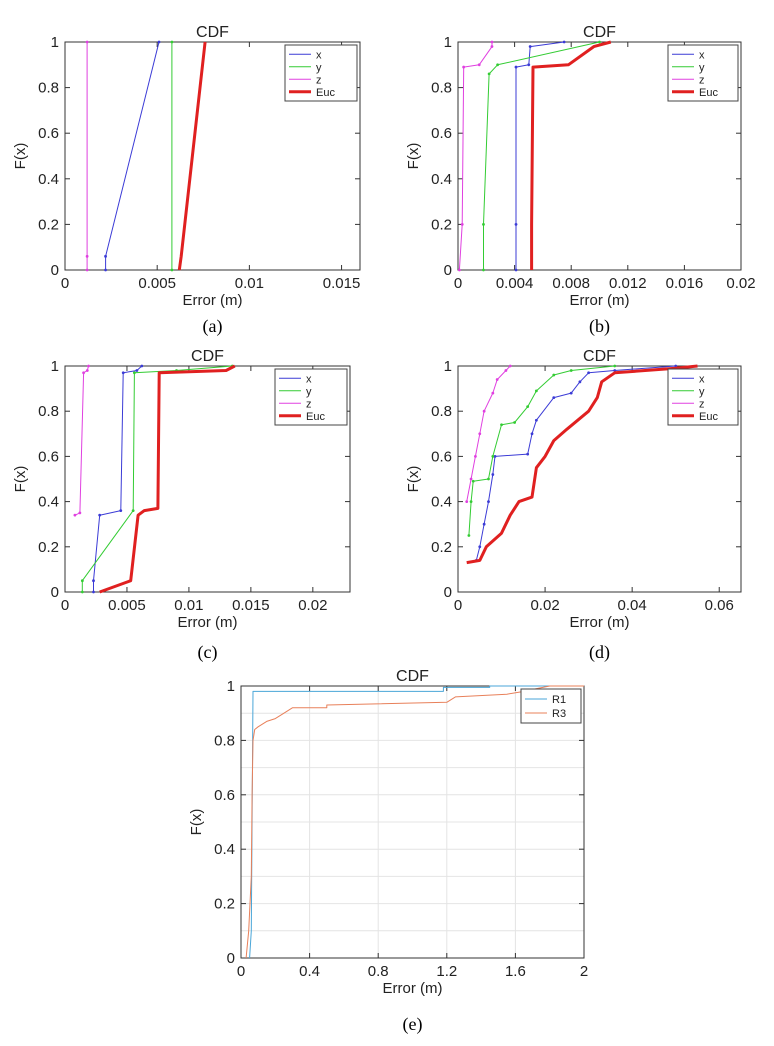  I want to click on panel-caption: (b), so click(599, 326).